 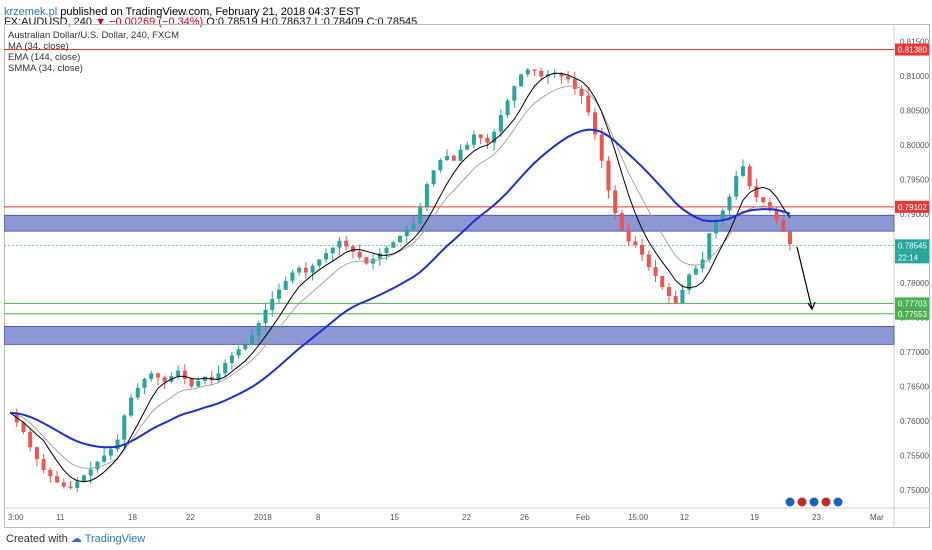 I want to click on price-badge-label: 0.81380, so click(x=912, y=50).